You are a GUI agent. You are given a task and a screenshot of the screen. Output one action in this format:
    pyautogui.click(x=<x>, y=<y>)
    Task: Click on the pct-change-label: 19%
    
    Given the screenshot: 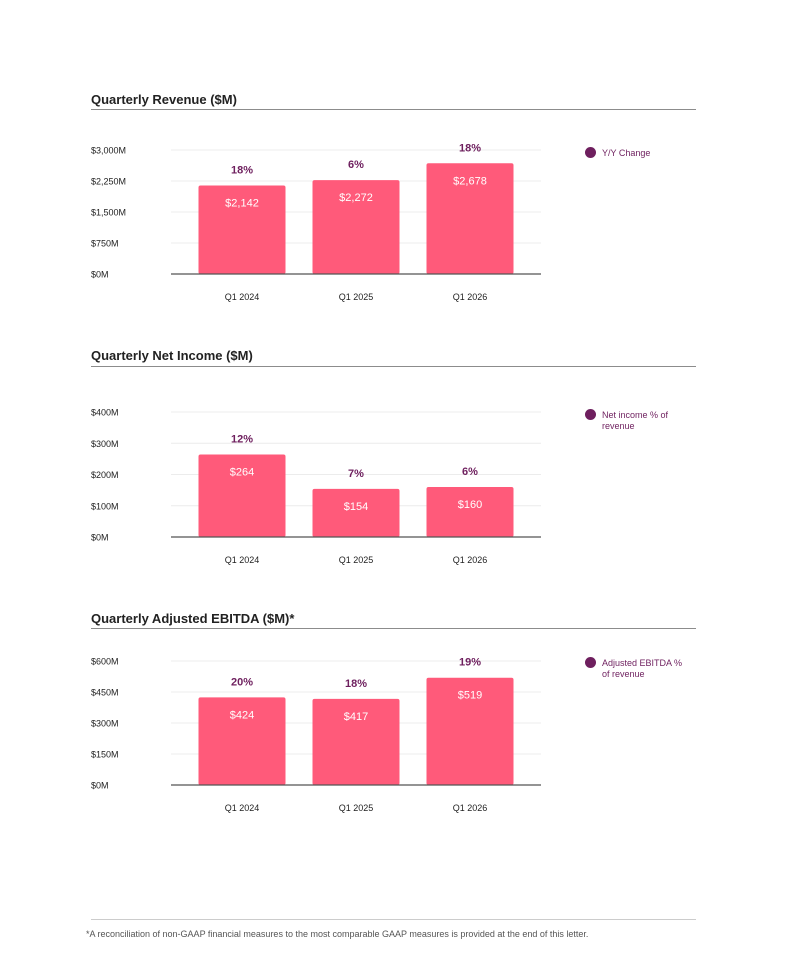 What is the action you would take?
    pyautogui.click(x=470, y=663)
    